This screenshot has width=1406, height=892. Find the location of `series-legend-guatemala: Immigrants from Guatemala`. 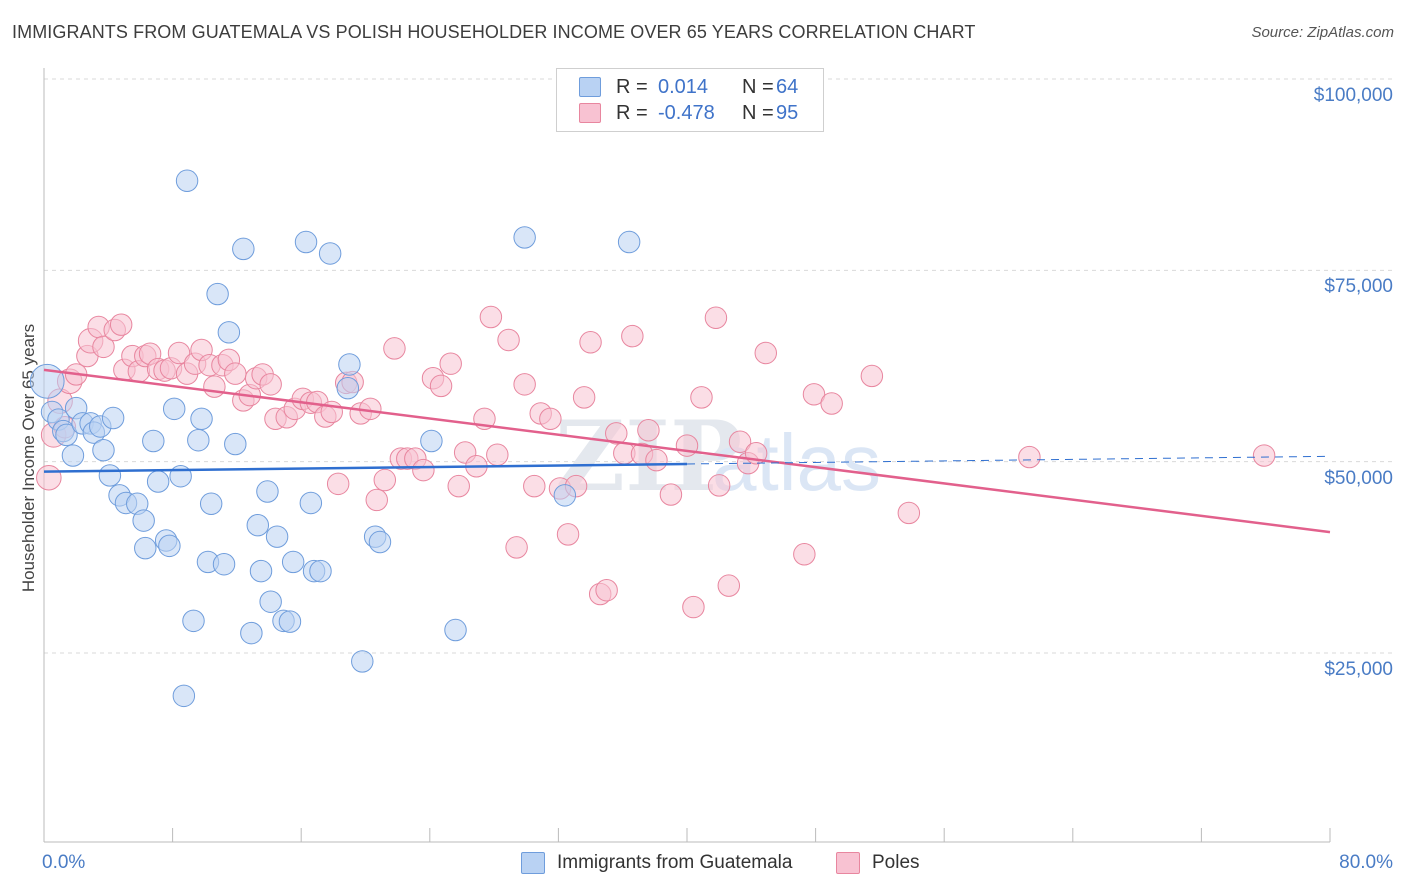

series-legend-guatemala: Immigrants from Guatemala is located at coordinates (656, 863).